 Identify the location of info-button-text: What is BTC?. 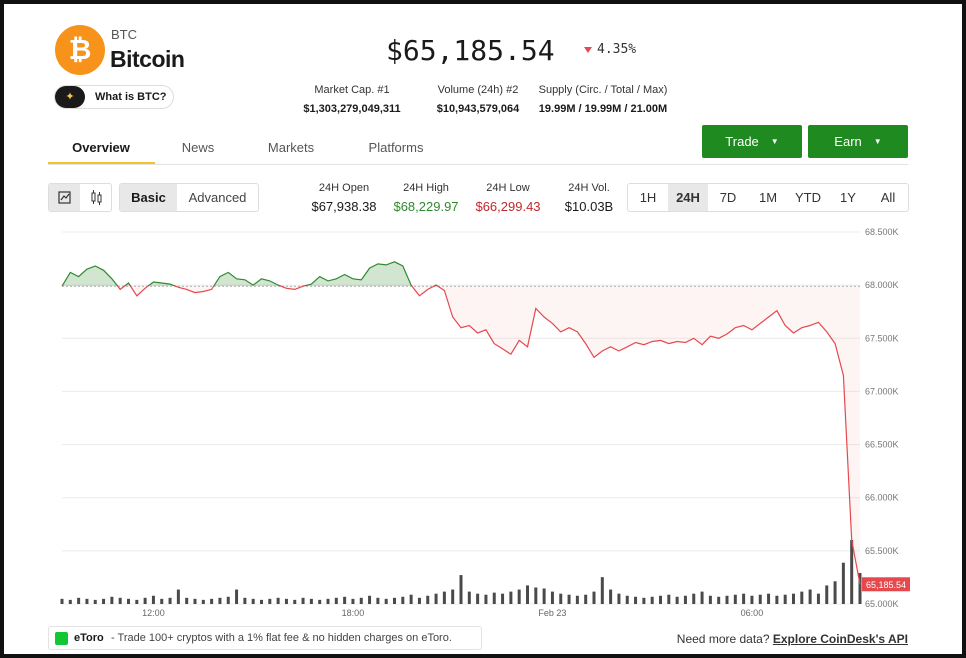
(131, 97).